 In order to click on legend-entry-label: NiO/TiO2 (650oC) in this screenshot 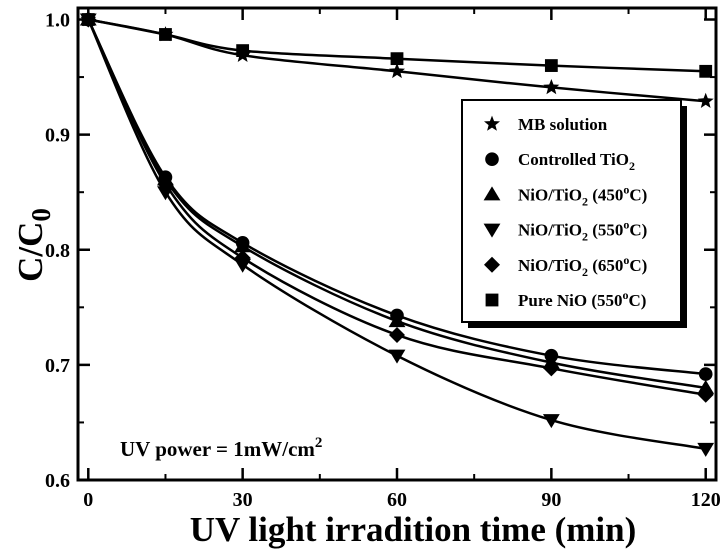, I will do `click(582, 266)`.